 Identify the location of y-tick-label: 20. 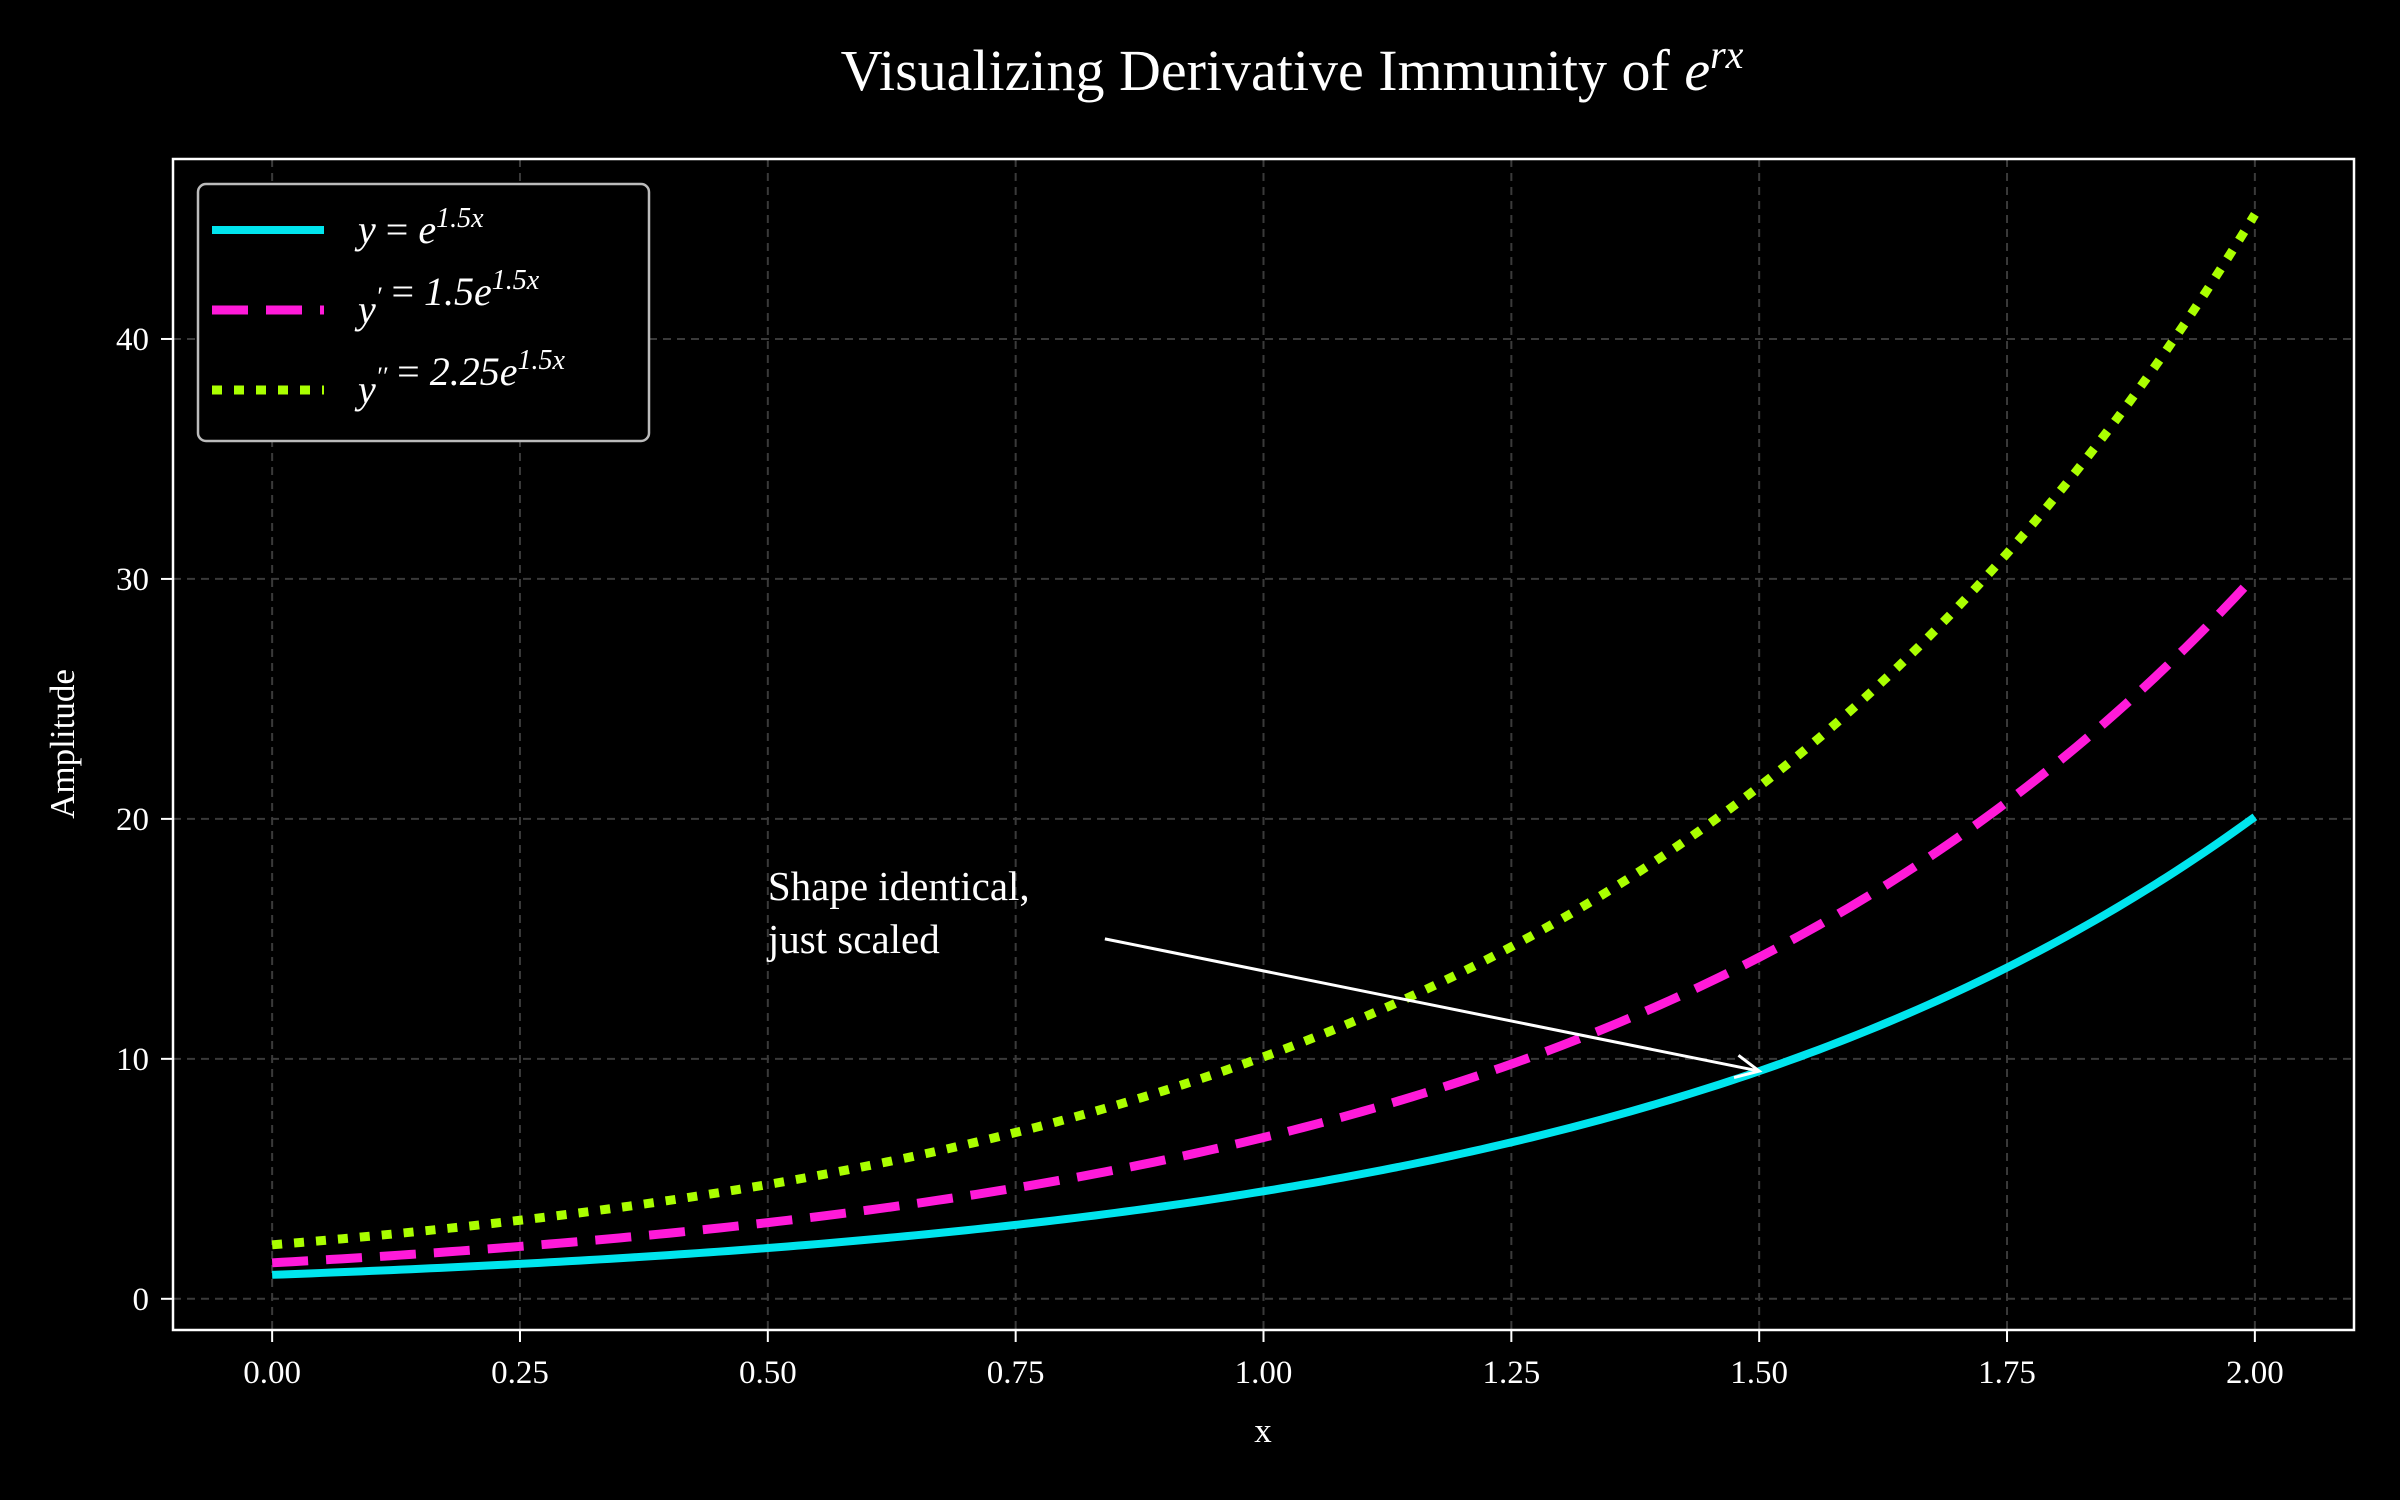
(132, 820).